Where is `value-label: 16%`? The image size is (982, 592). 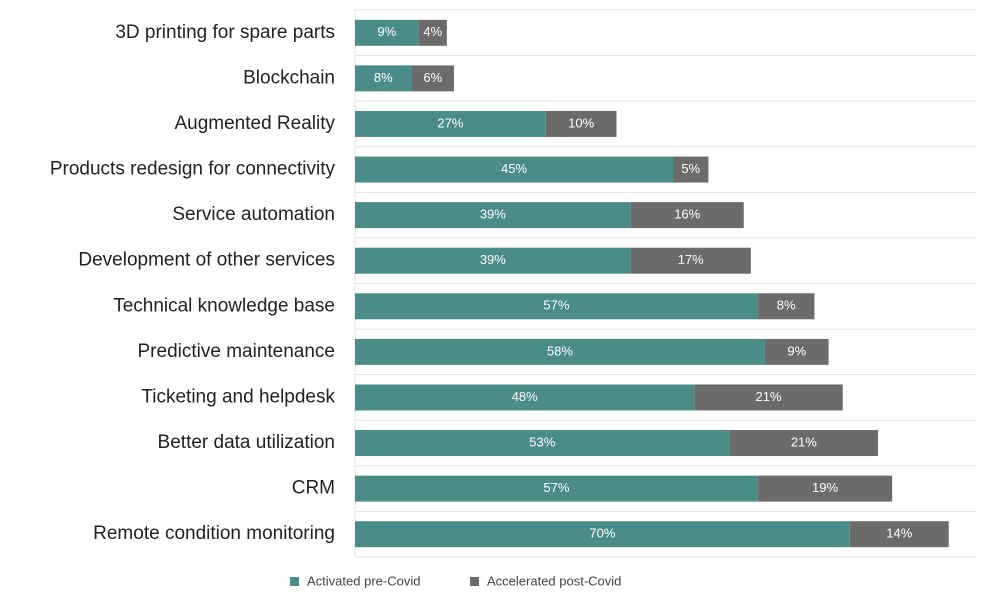
value-label: 16% is located at coordinates (687, 214).